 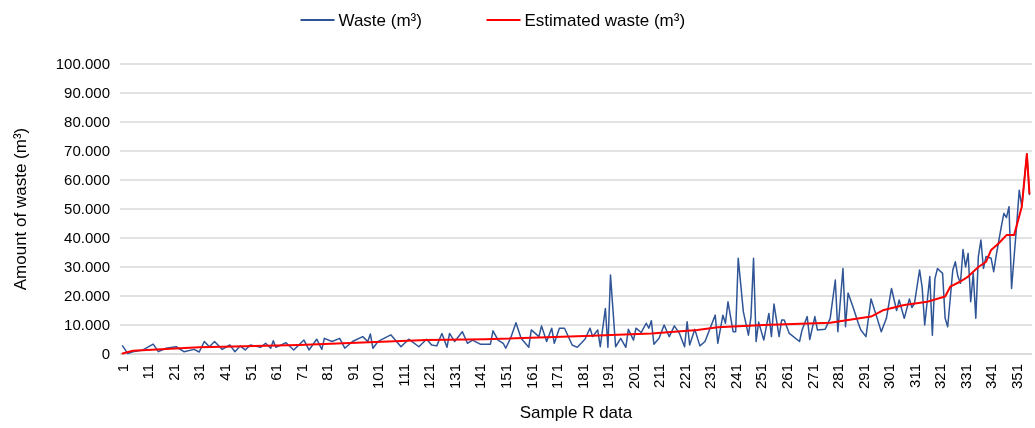 I want to click on x-tick-label: 141, so click(x=480, y=377).